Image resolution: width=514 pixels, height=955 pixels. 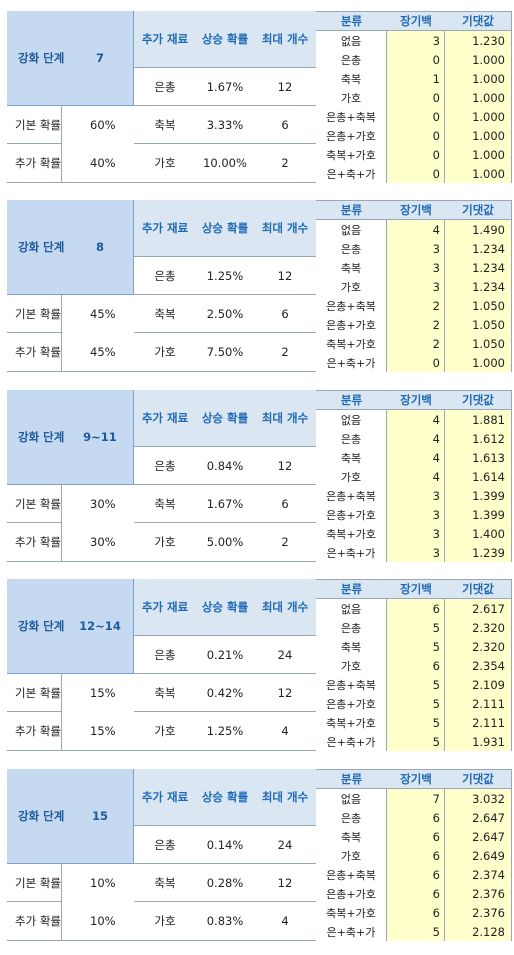 What do you see at coordinates (100, 437) in the screenshot?
I see `stage-value: 9~11` at bounding box center [100, 437].